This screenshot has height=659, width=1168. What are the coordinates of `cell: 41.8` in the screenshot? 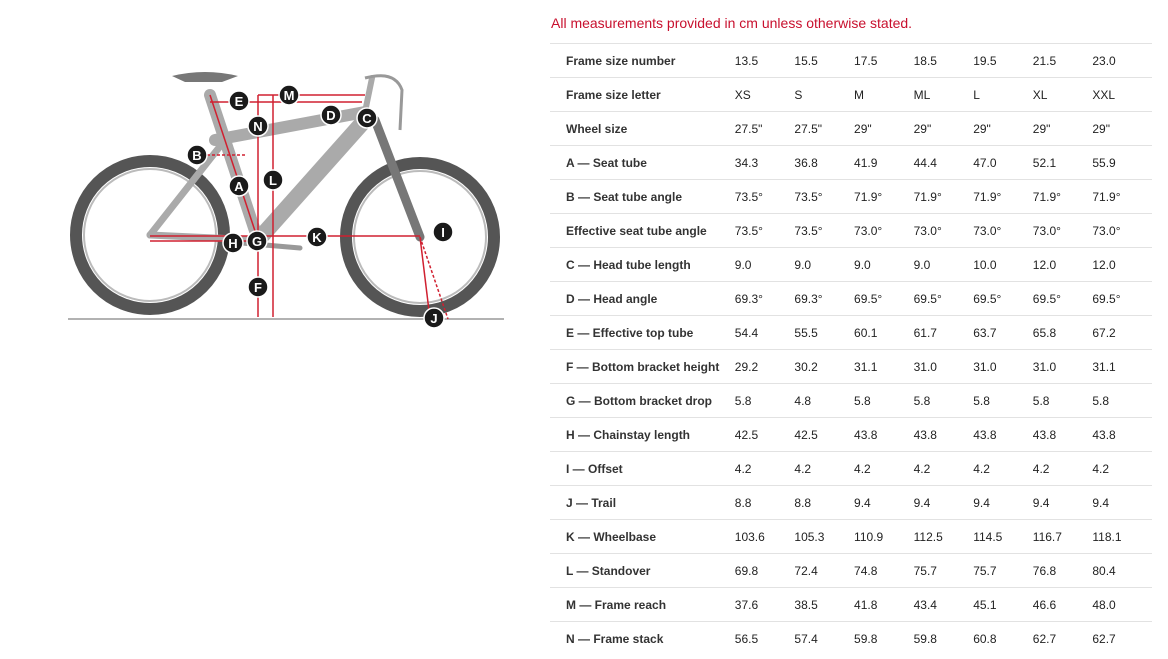 It's located at (884, 604).